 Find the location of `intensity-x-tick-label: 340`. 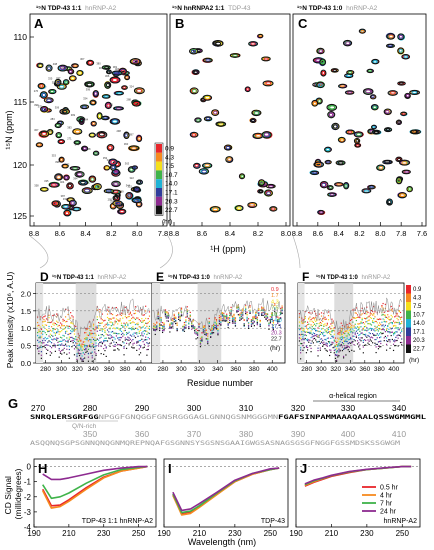

intensity-x-tick-label: 340 is located at coordinates (350, 369).